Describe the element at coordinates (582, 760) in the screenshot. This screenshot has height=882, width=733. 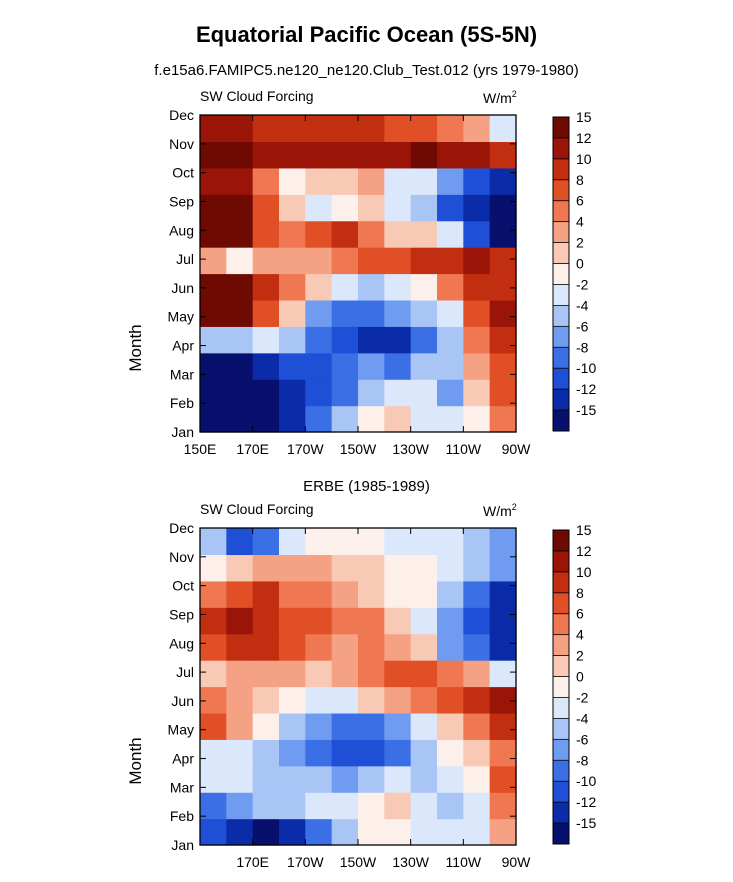
I see `colorbar-label: -8` at that location.